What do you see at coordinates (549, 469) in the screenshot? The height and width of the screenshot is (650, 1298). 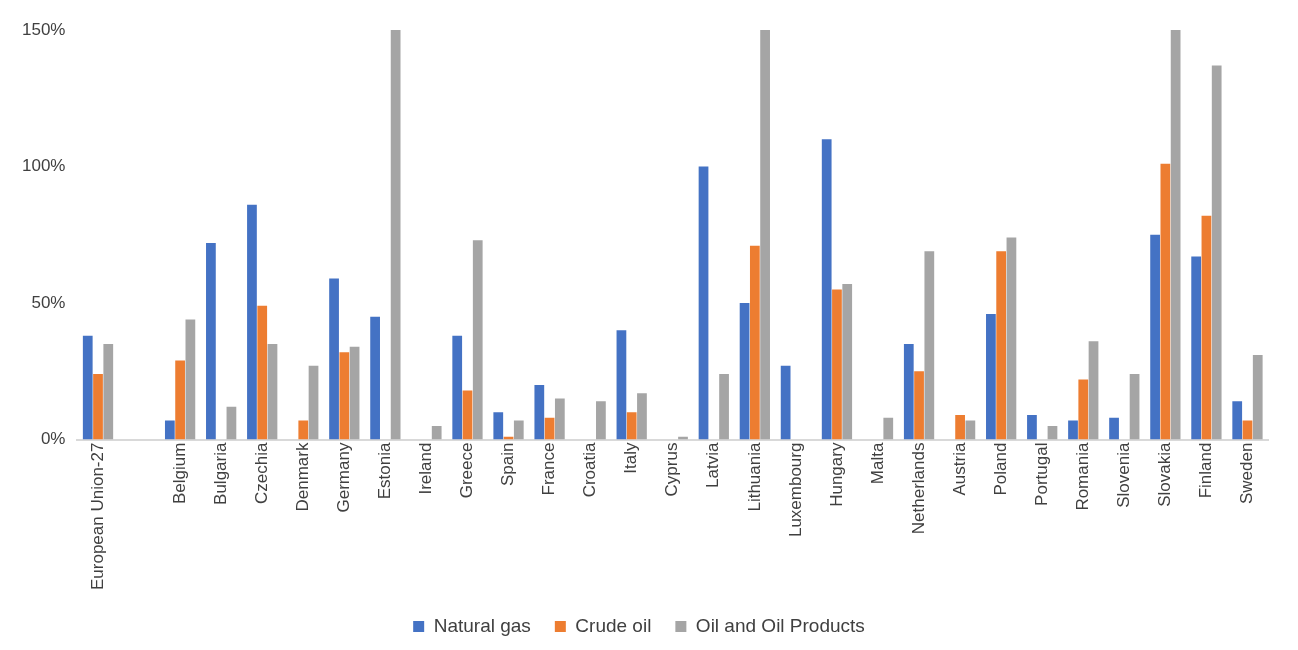 I see `x-tick-label: France` at bounding box center [549, 469].